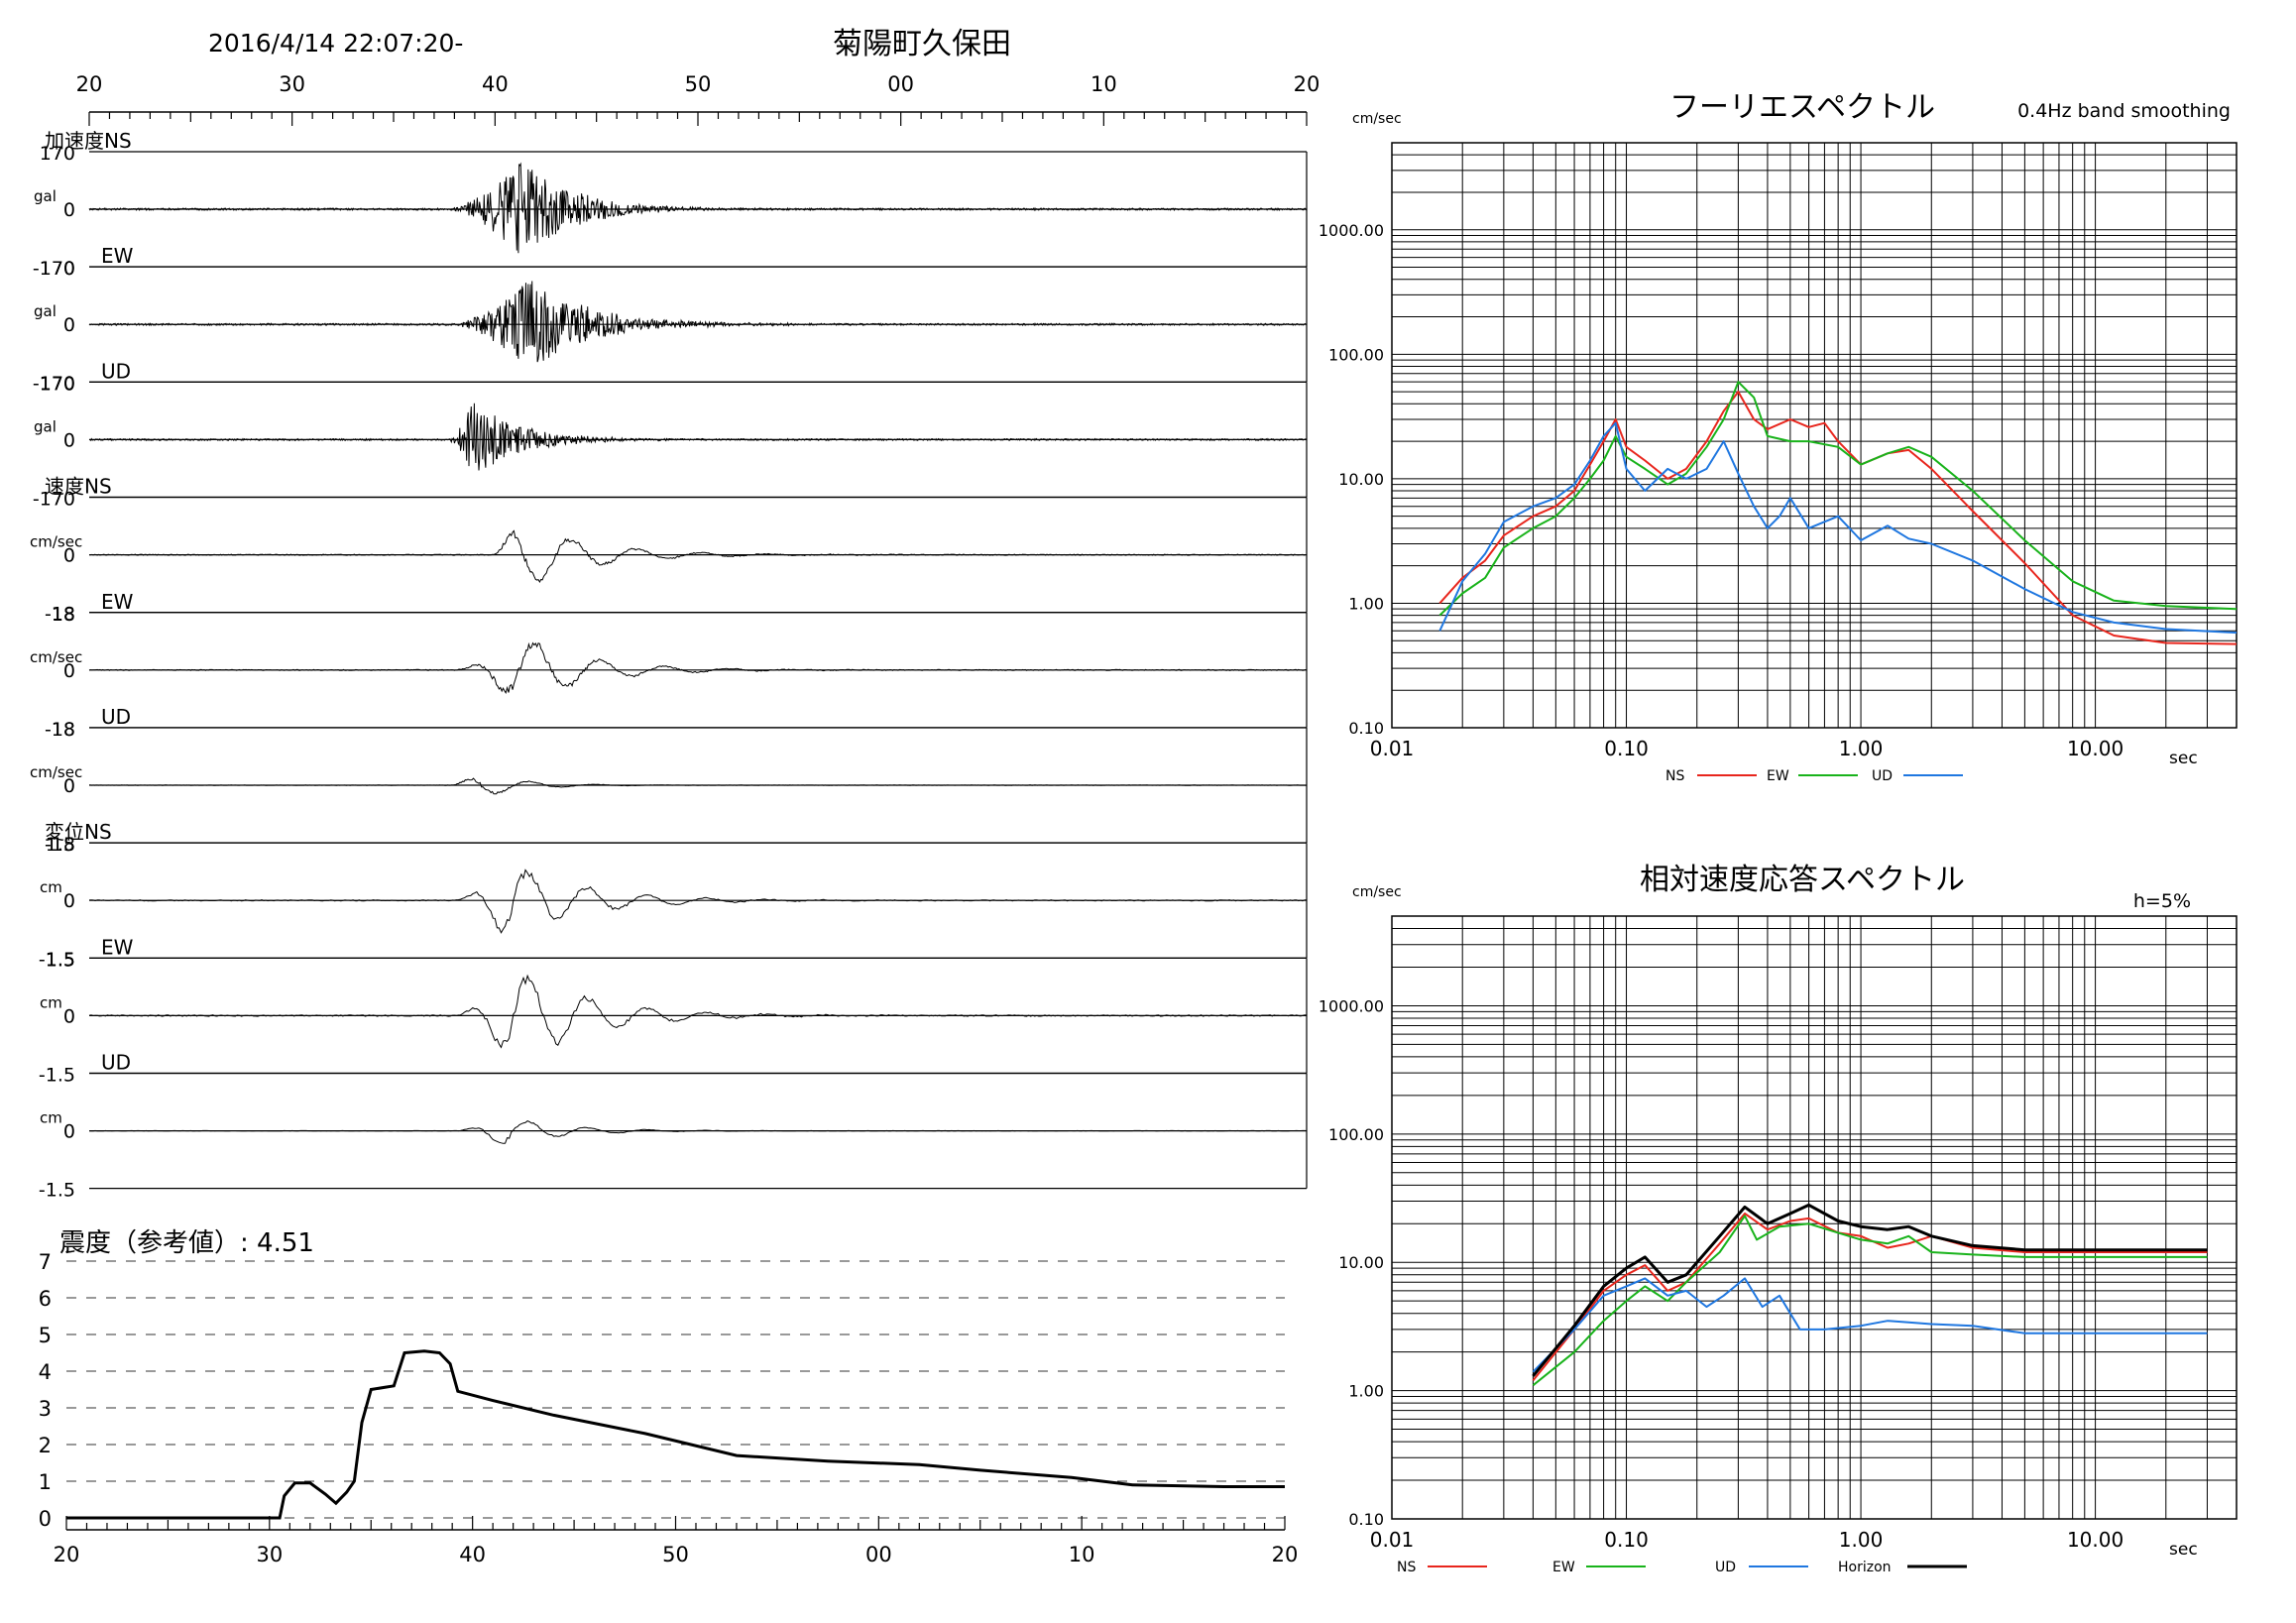  Describe the element at coordinates (1307, 84) in the screenshot. I see `time-tick-label: 20` at that location.